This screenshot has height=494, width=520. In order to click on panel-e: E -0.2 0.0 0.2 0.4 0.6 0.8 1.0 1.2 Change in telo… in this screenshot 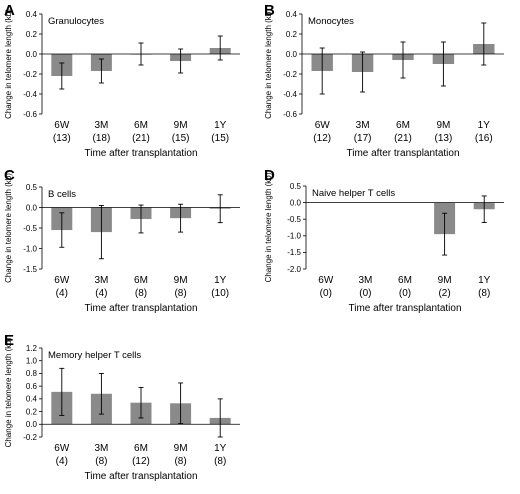, I will do `click(122, 407)`.